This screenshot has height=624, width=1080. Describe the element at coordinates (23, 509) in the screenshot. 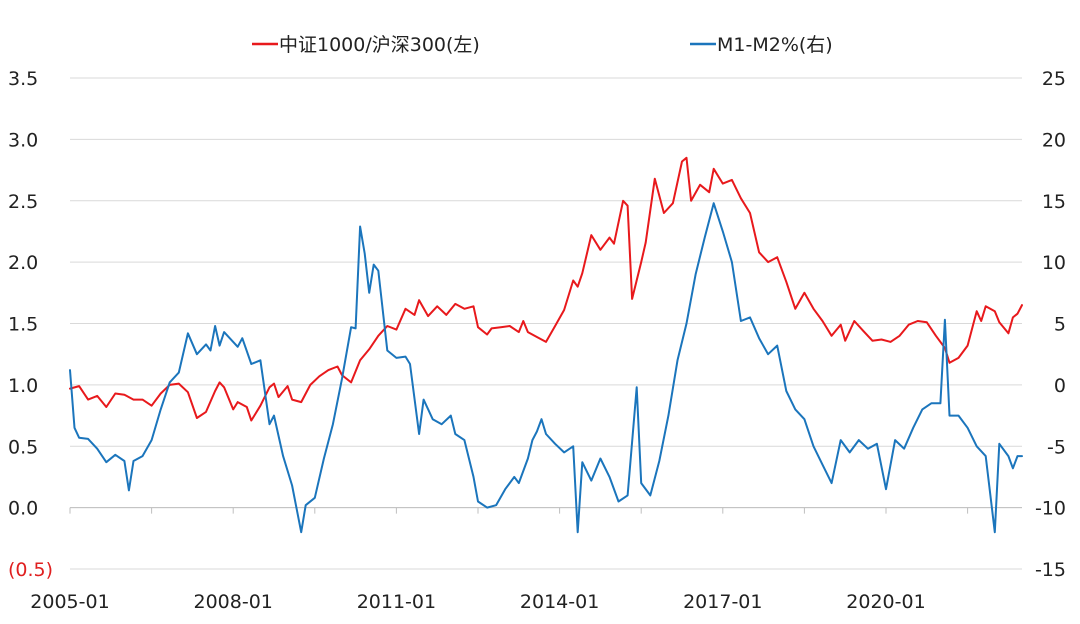

I see `y-left-tick-label: 0.0` at that location.